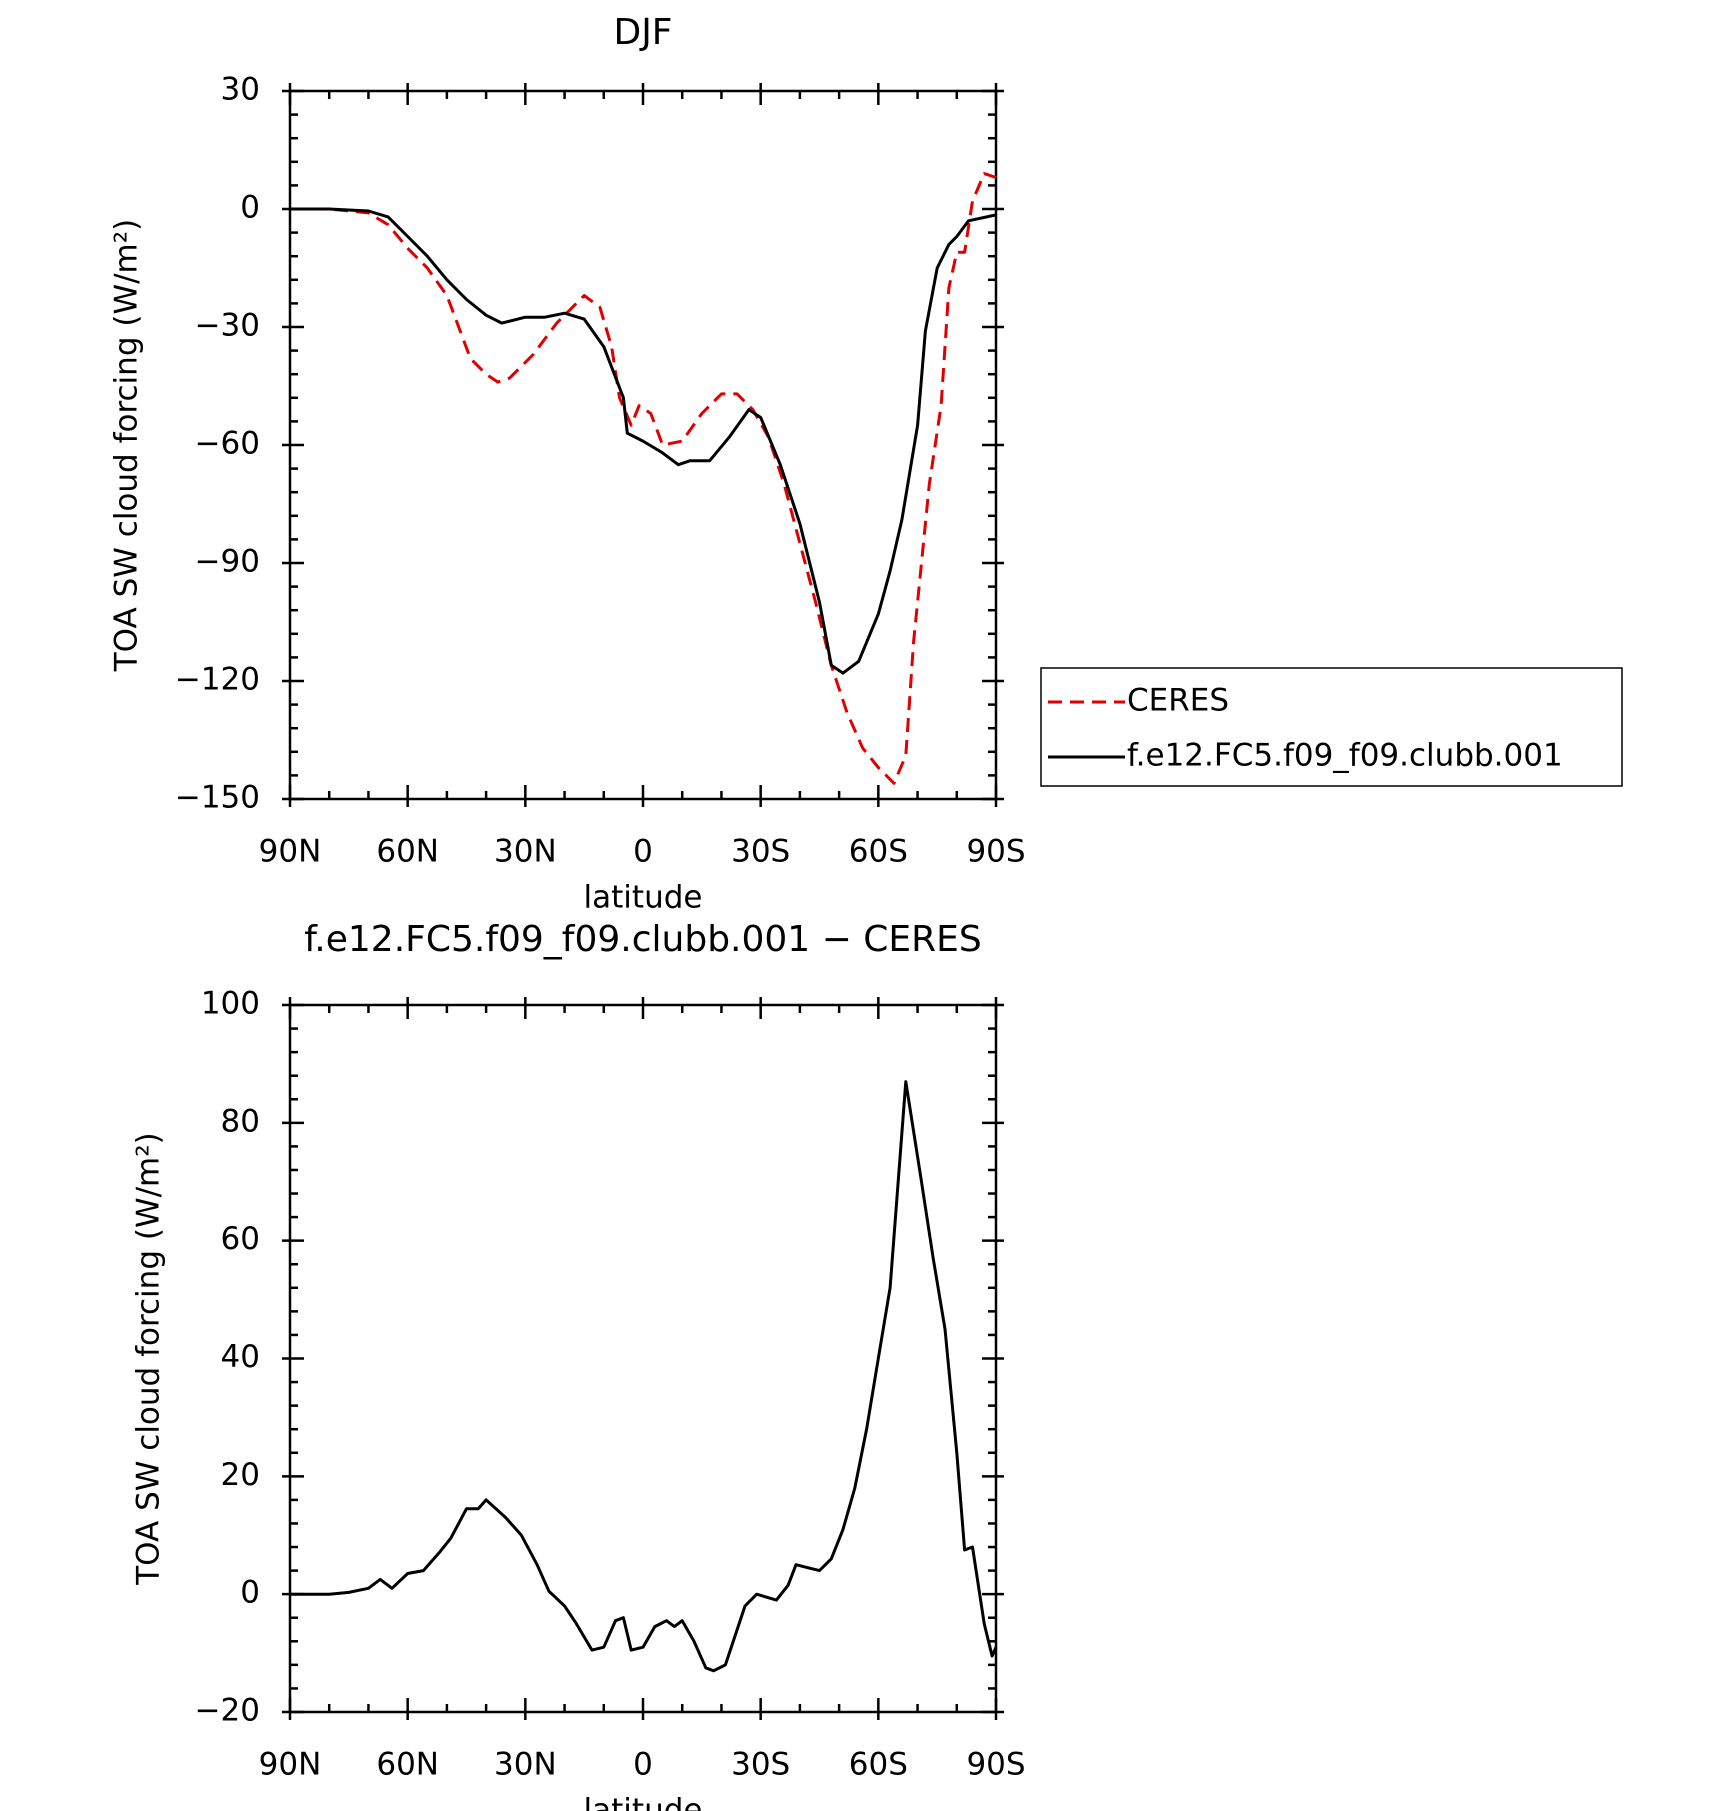 The width and height of the screenshot is (1710, 1811). I want to click on legend-box, so click(1331, 727).